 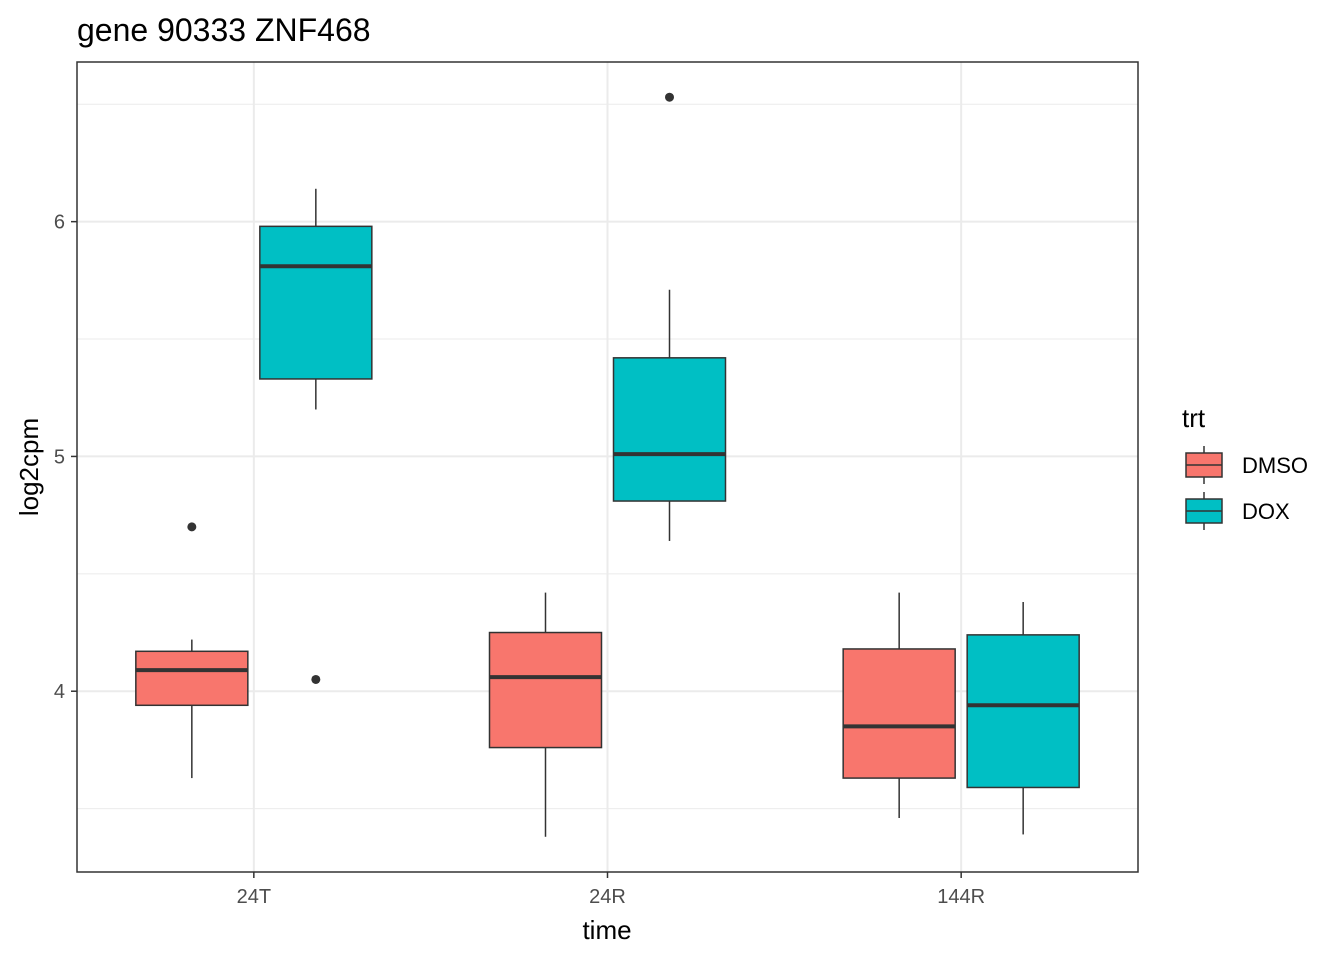 I want to click on y-tick-label: 6, so click(x=59, y=223).